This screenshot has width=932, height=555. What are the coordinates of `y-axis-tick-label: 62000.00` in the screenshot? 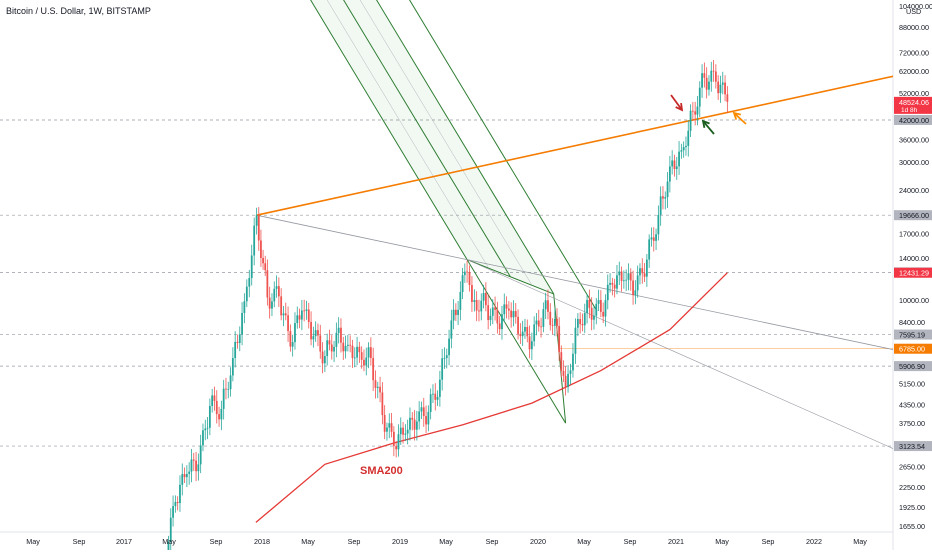 It's located at (914, 71).